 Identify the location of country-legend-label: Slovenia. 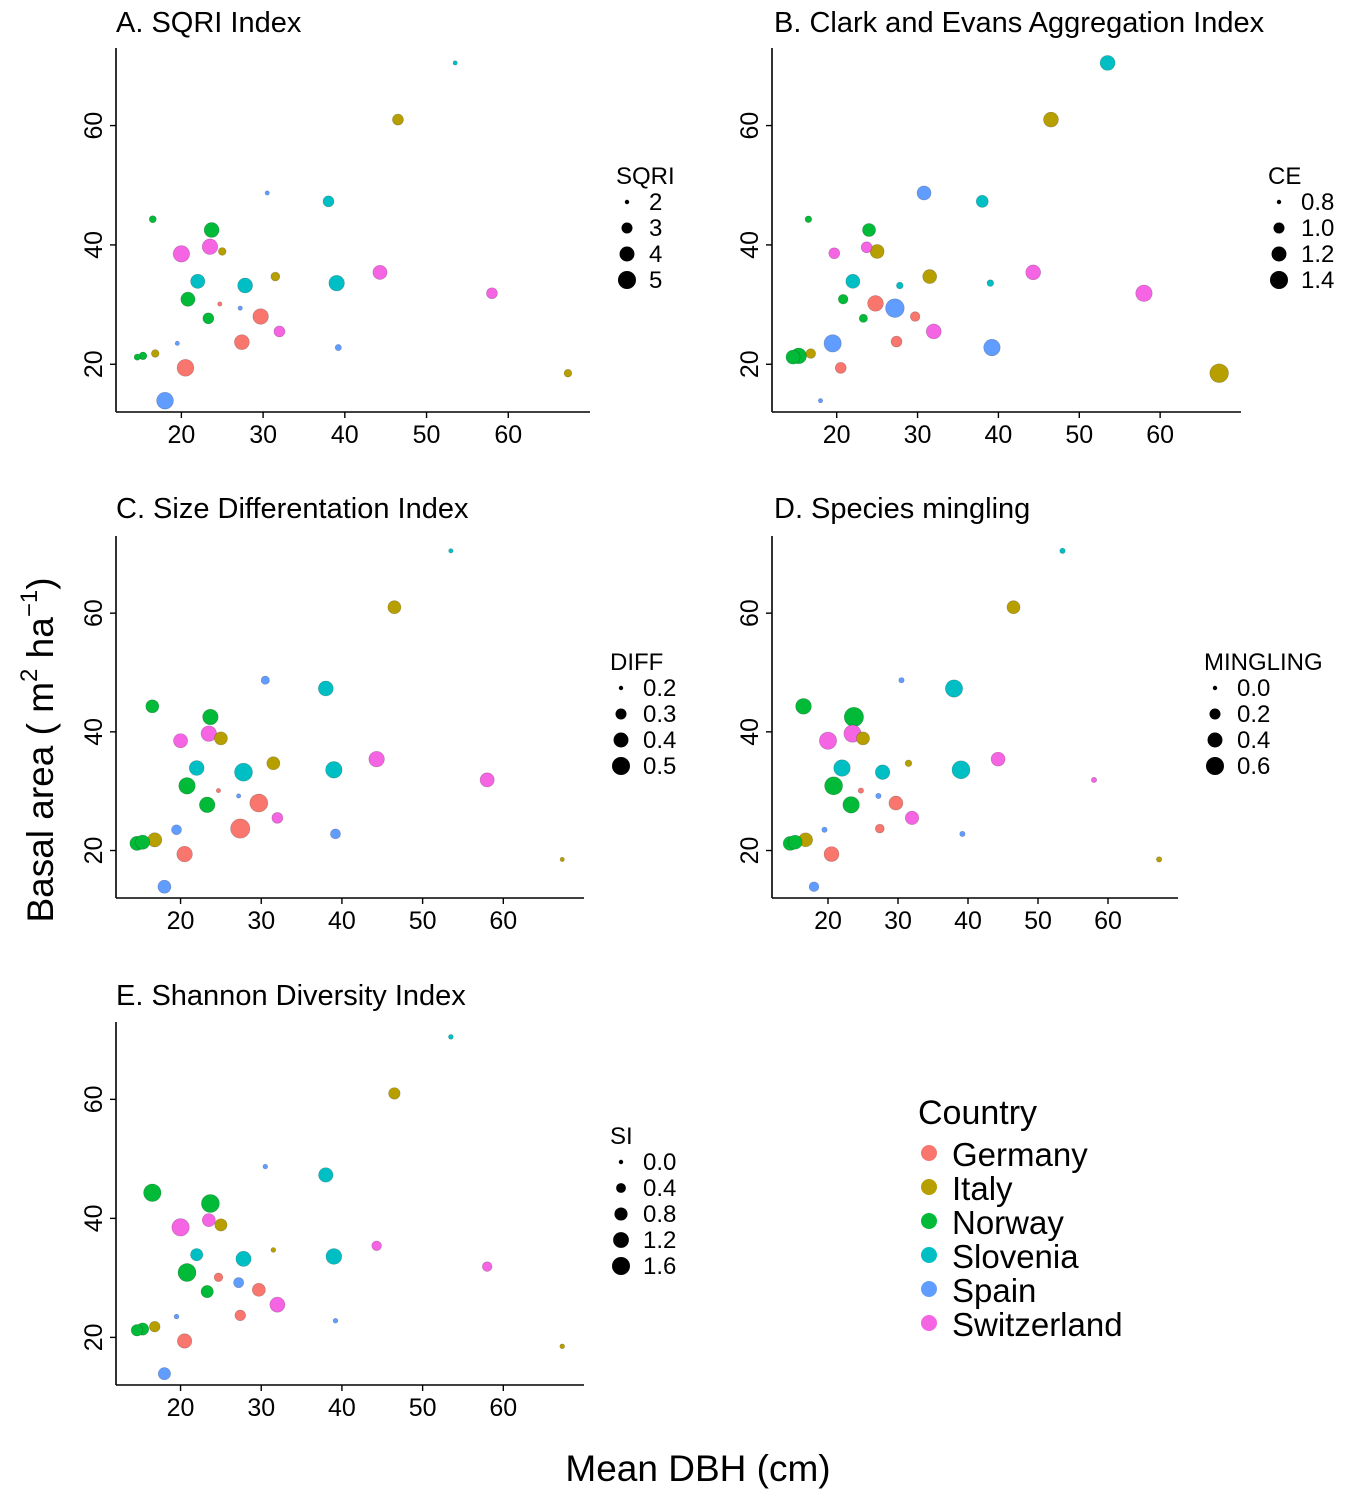
(1015, 1256).